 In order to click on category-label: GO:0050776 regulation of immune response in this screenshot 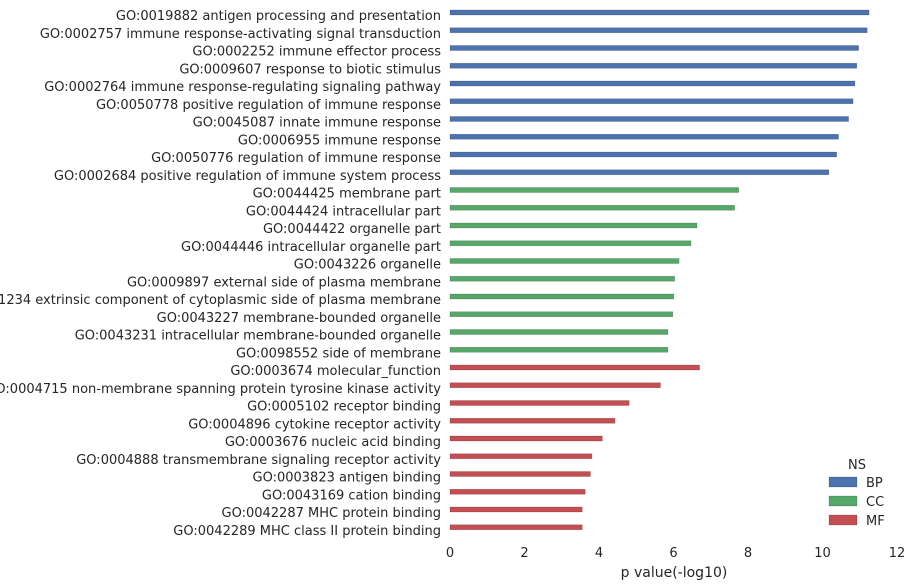, I will do `click(296, 158)`.